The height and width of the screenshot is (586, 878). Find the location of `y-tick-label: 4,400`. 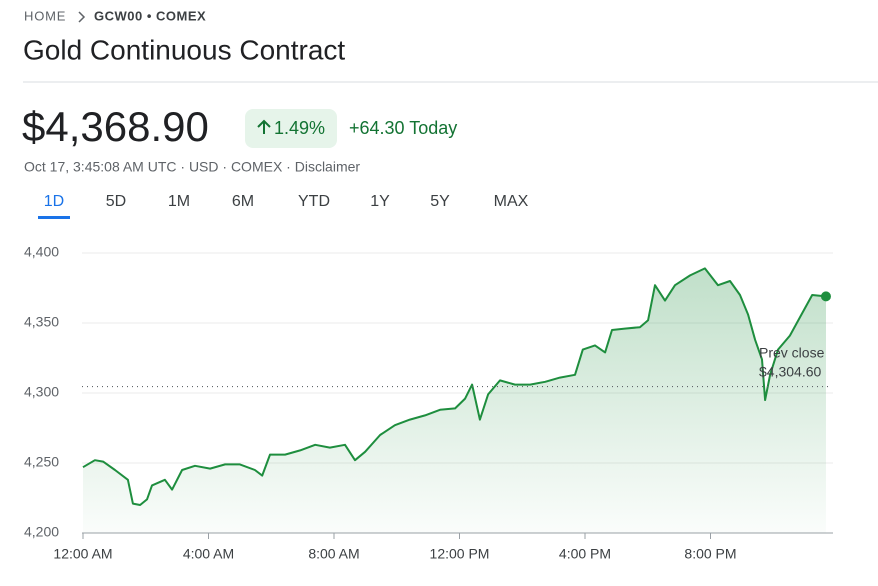

y-tick-label: 4,400 is located at coordinates (41, 252).